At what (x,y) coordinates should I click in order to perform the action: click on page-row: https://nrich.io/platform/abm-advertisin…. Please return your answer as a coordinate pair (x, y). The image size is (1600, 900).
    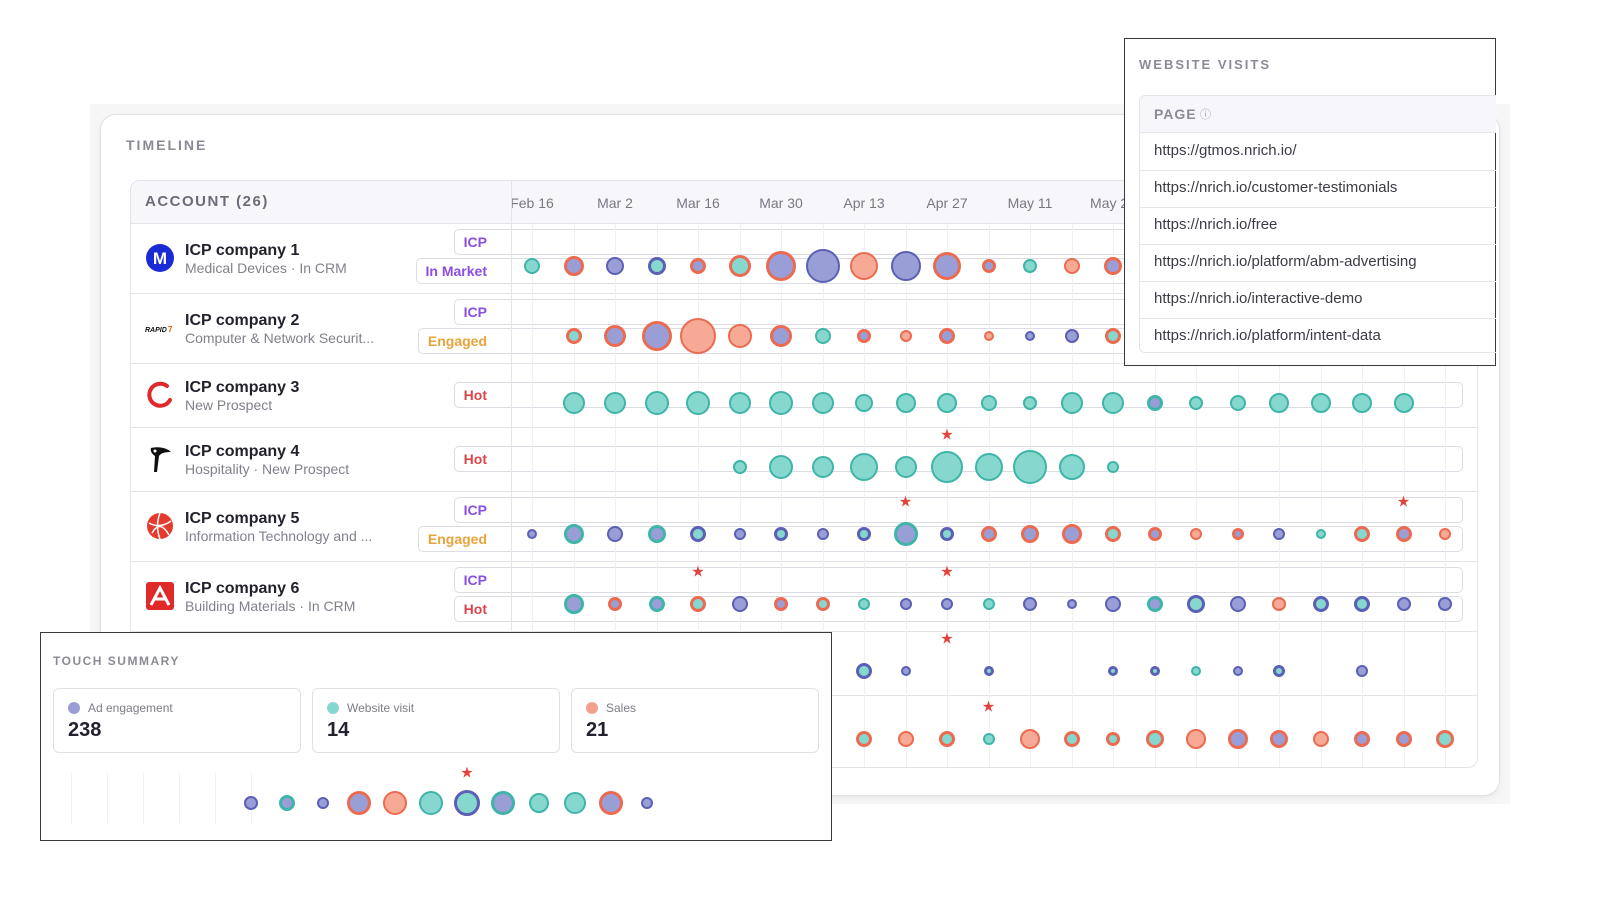
    Looking at the image, I should click on (1318, 263).